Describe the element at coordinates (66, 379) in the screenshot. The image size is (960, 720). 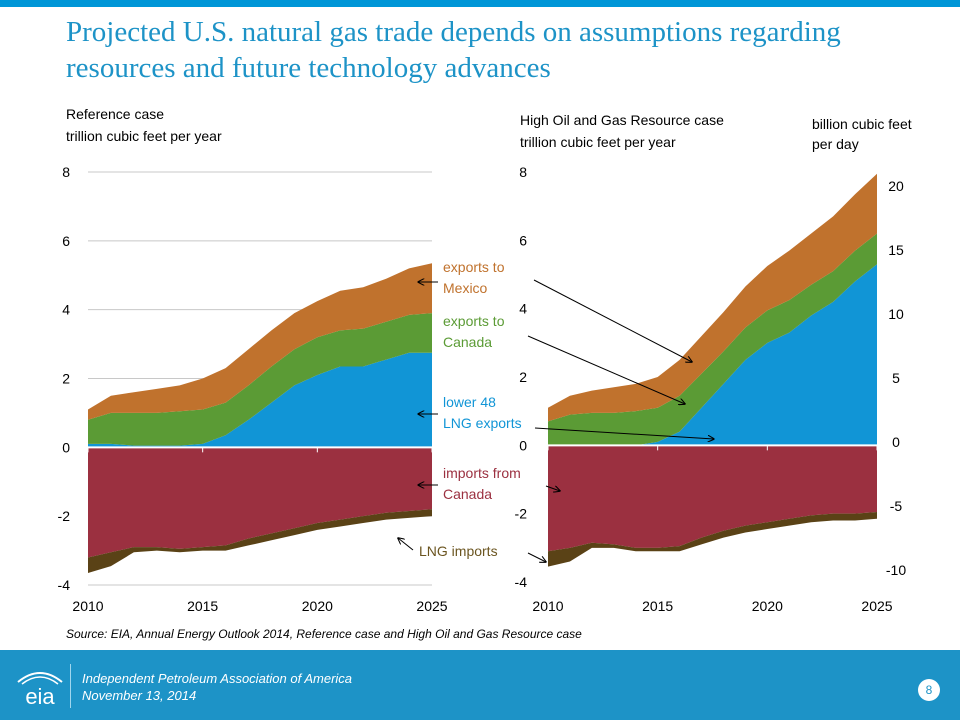
I see `left-y-tick-label: 2` at that location.